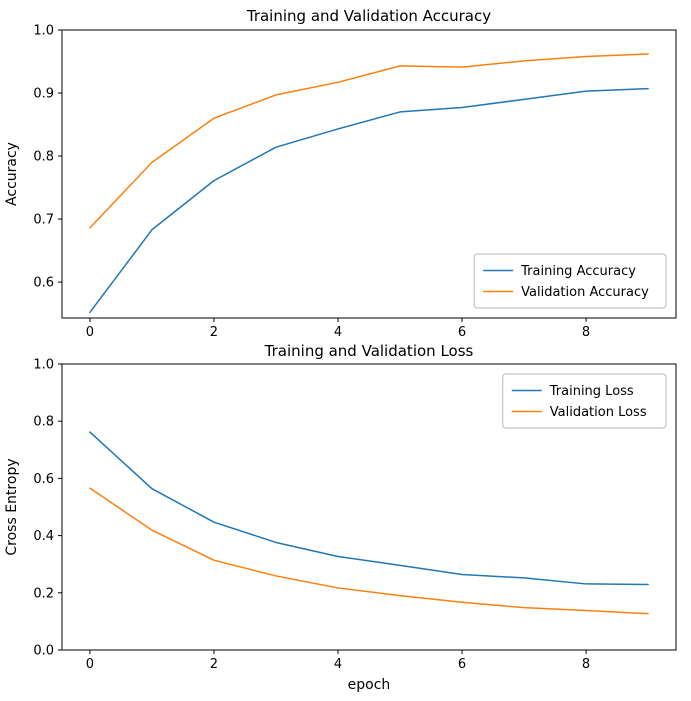  I want to click on legend-label-validation-loss: Validation Loss, so click(598, 412).